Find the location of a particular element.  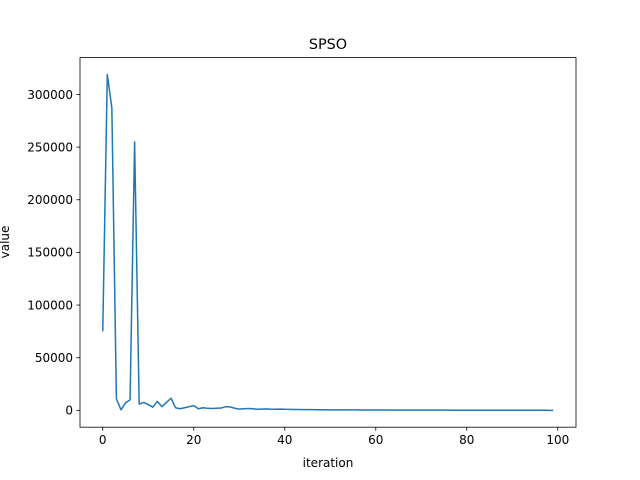

chart-title: SPSO is located at coordinates (328, 45).